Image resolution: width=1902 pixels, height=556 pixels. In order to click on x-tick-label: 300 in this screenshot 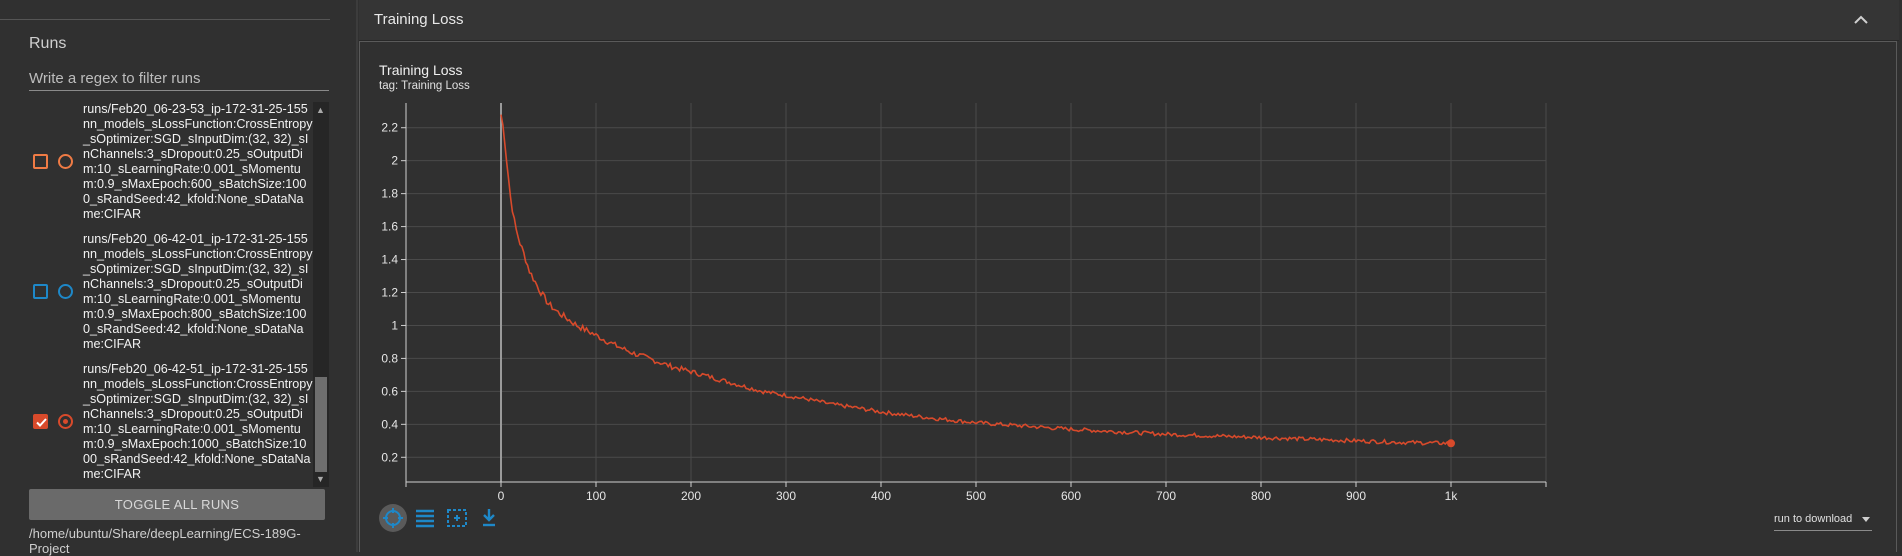, I will do `click(786, 496)`.